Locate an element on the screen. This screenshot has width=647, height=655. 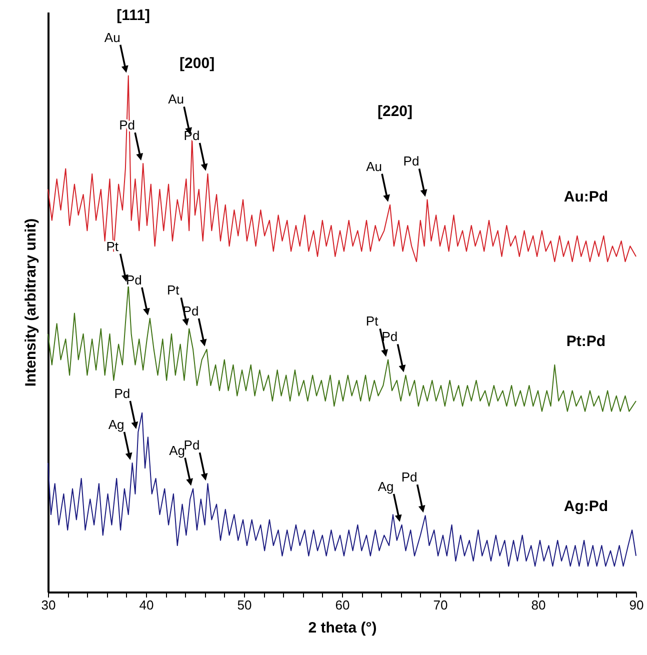
x-tick-label: 70 is located at coordinates (440, 605).